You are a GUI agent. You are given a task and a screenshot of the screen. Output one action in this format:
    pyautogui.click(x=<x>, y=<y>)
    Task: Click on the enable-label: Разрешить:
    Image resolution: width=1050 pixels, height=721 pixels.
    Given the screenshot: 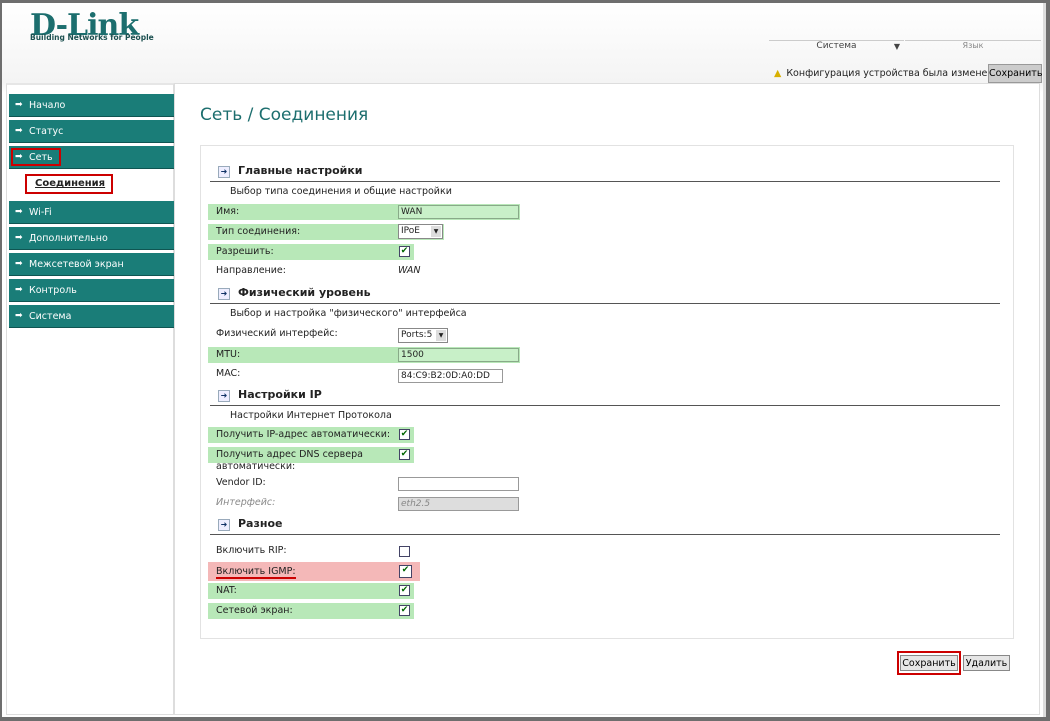 What is the action you would take?
    pyautogui.click(x=311, y=252)
    